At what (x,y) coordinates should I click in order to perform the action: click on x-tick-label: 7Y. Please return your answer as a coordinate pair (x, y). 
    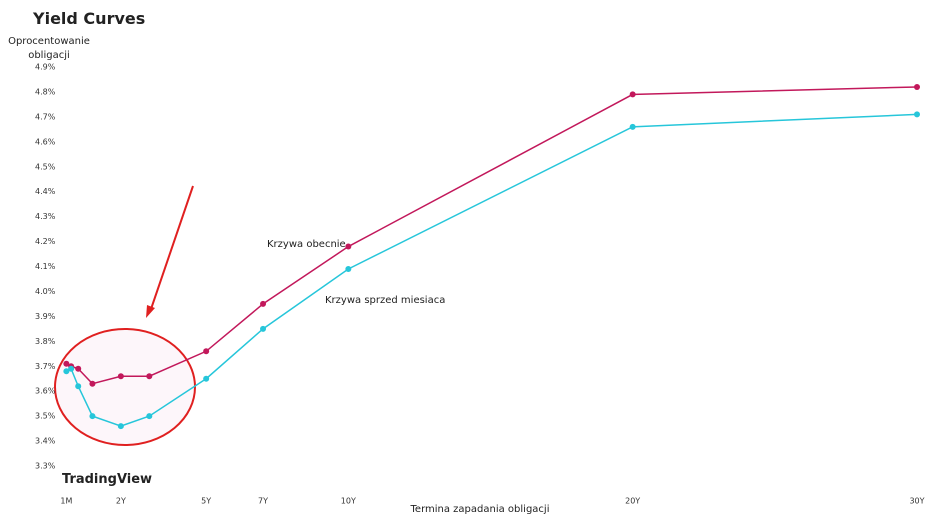
    Looking at the image, I should click on (263, 501).